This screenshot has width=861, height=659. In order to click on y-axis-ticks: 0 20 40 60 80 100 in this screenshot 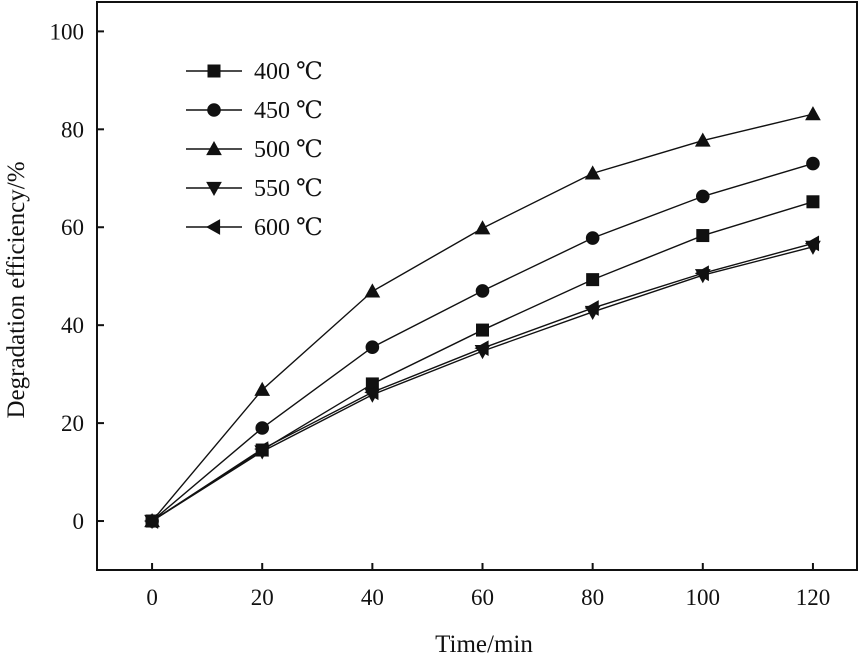, I will do `click(77, 276)`.